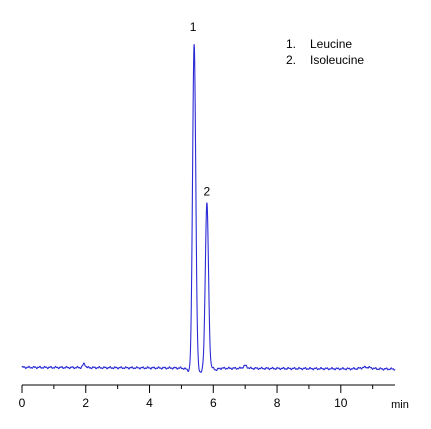  What do you see at coordinates (207, 192) in the screenshot?
I see `peak-label-2: 2` at bounding box center [207, 192].